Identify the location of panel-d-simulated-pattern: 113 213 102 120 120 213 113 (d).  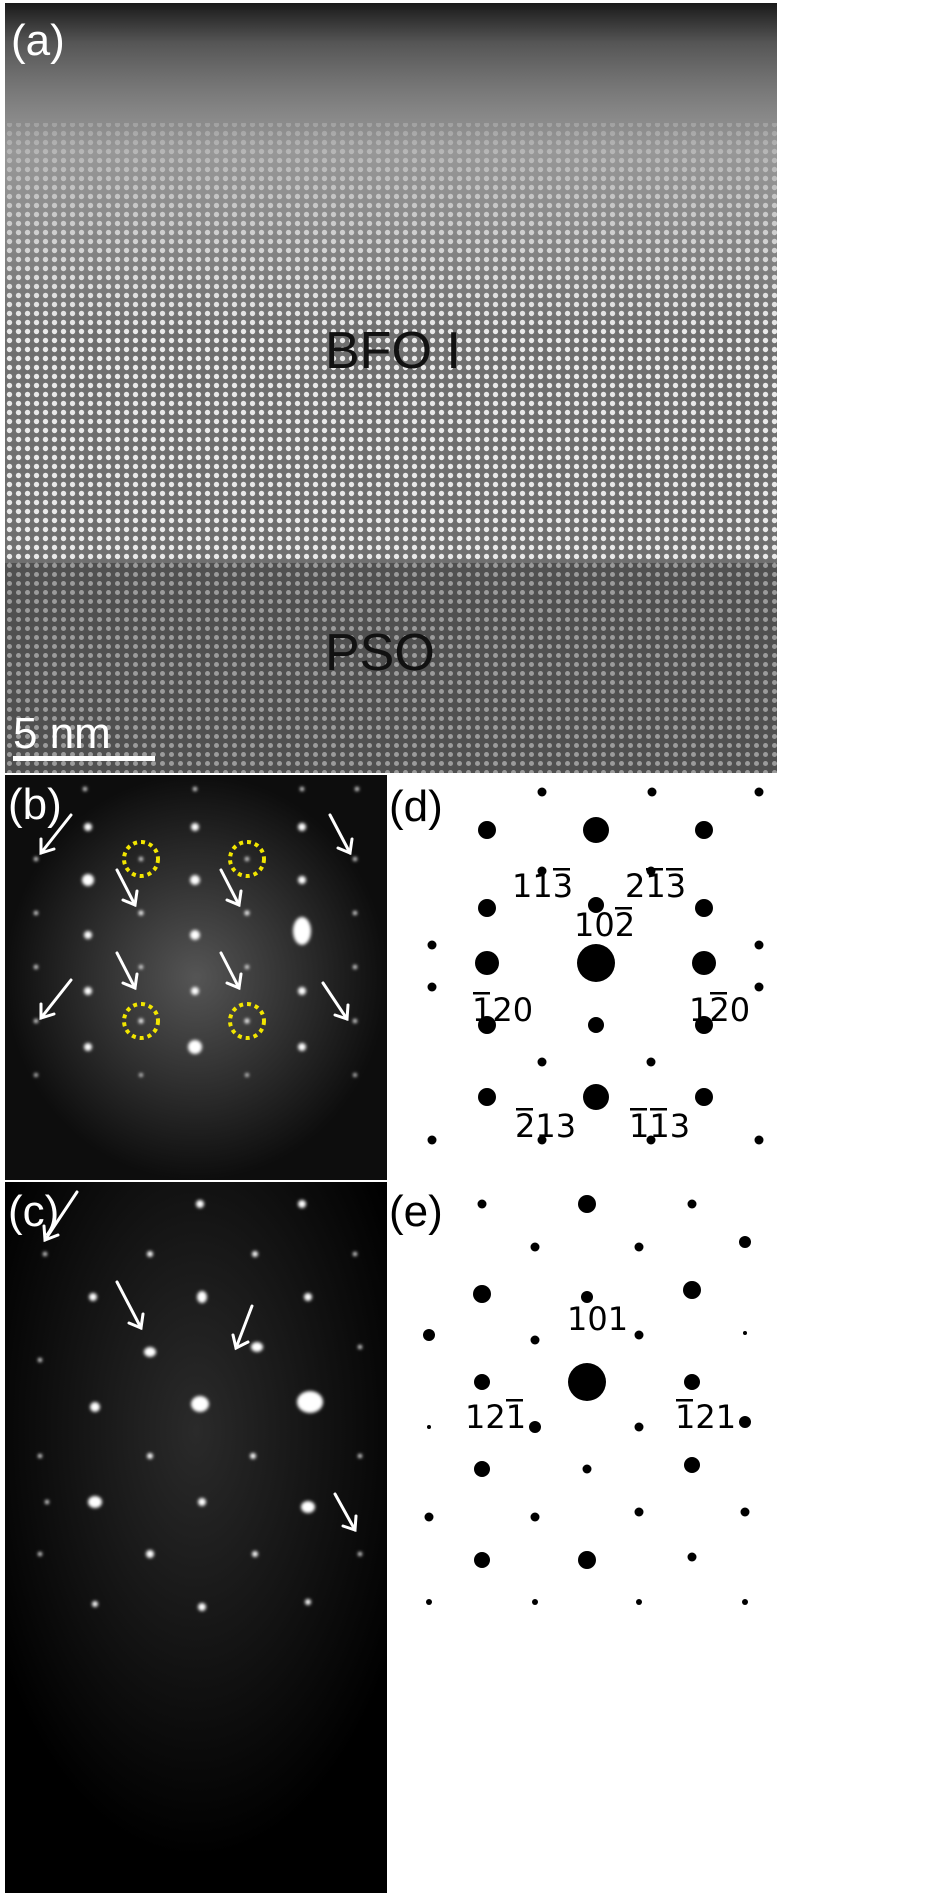
(582, 977).